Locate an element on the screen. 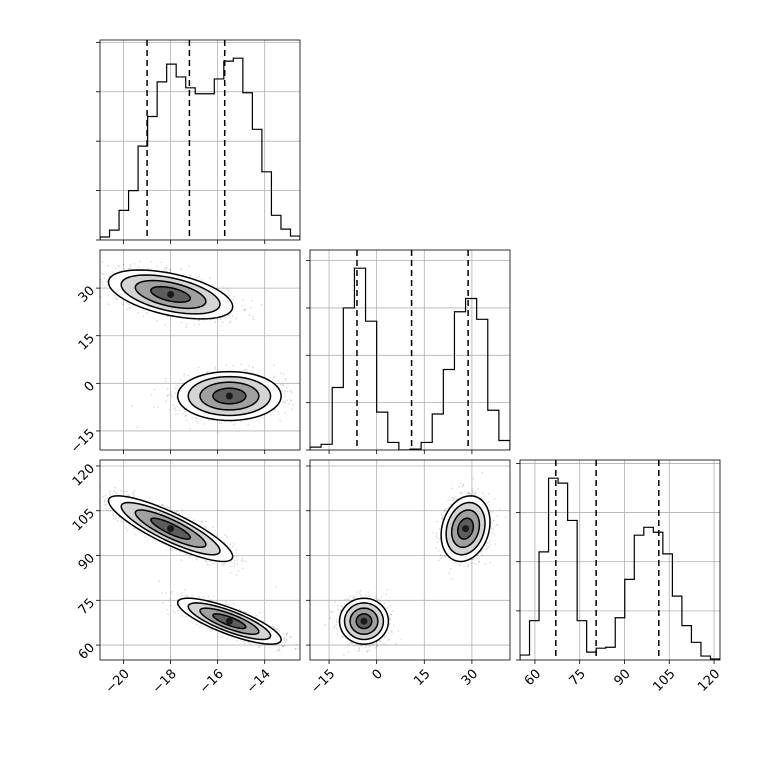 This screenshot has width=760, height=760. x-tick-label: 75 is located at coordinates (578, 678).